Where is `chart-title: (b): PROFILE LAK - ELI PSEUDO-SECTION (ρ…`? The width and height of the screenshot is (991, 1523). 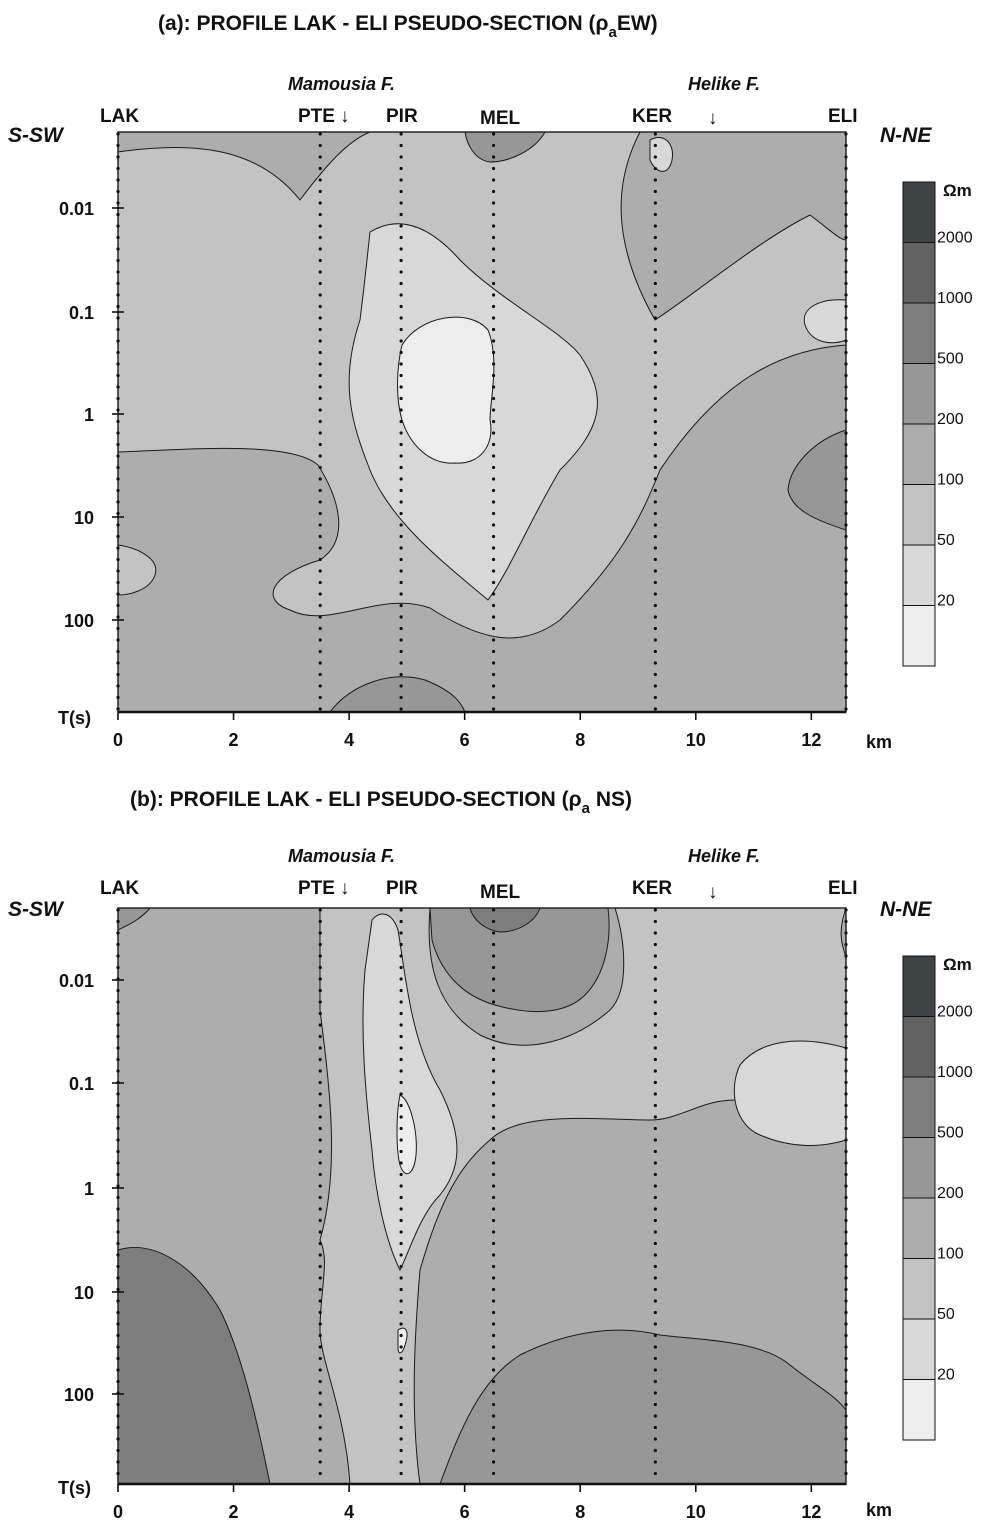
chart-title: (b): PROFILE LAK - ELI PSEUDO-SECTION (ρ… is located at coordinates (381, 802).